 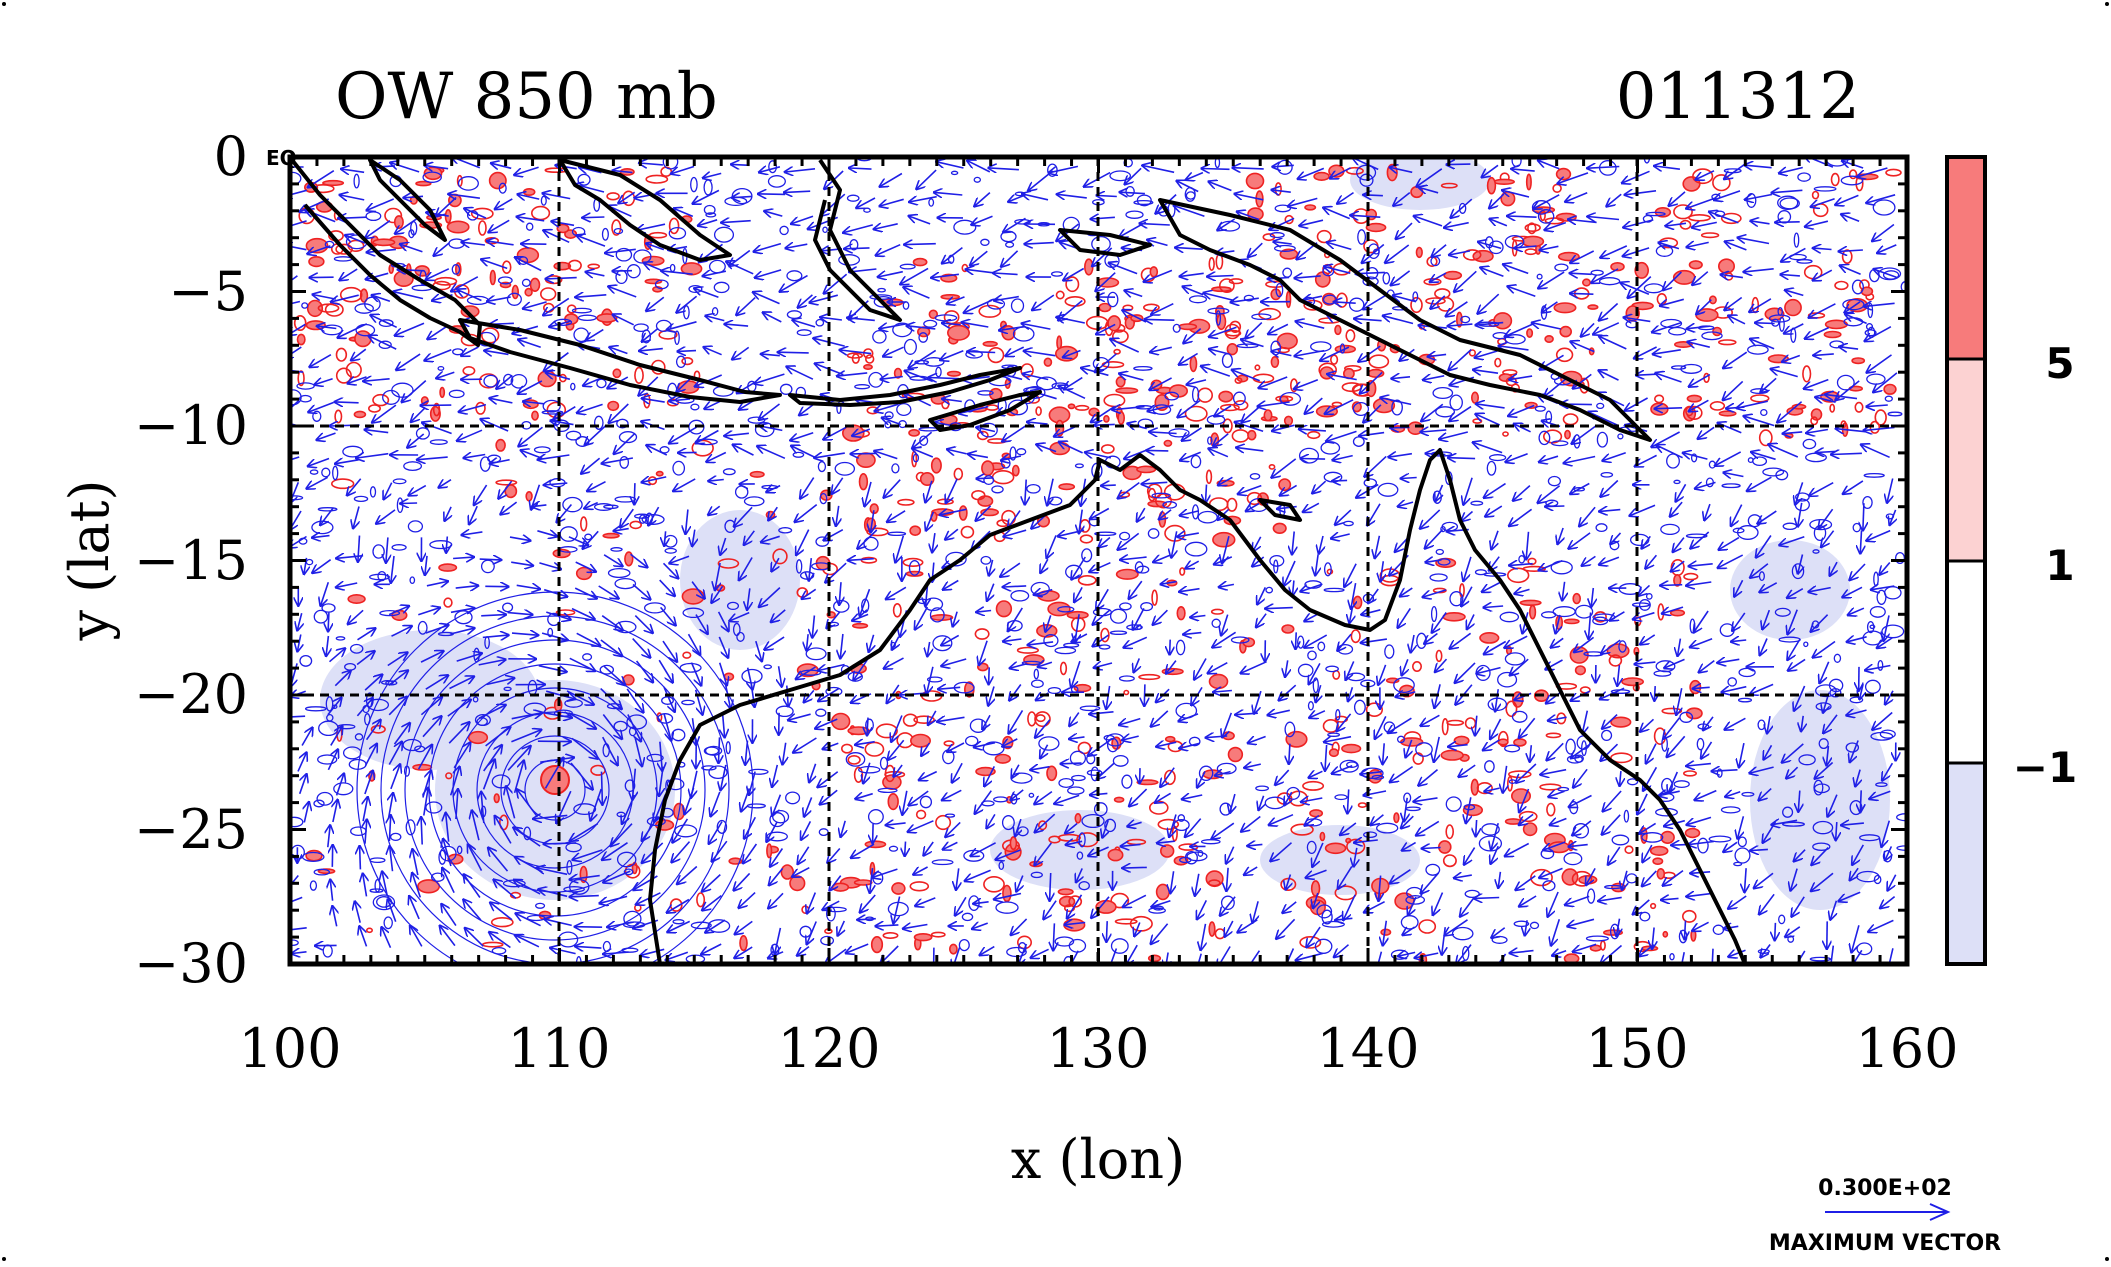 What do you see at coordinates (1636, 1048) in the screenshot?
I see `x-tick-label: 150` at bounding box center [1636, 1048].